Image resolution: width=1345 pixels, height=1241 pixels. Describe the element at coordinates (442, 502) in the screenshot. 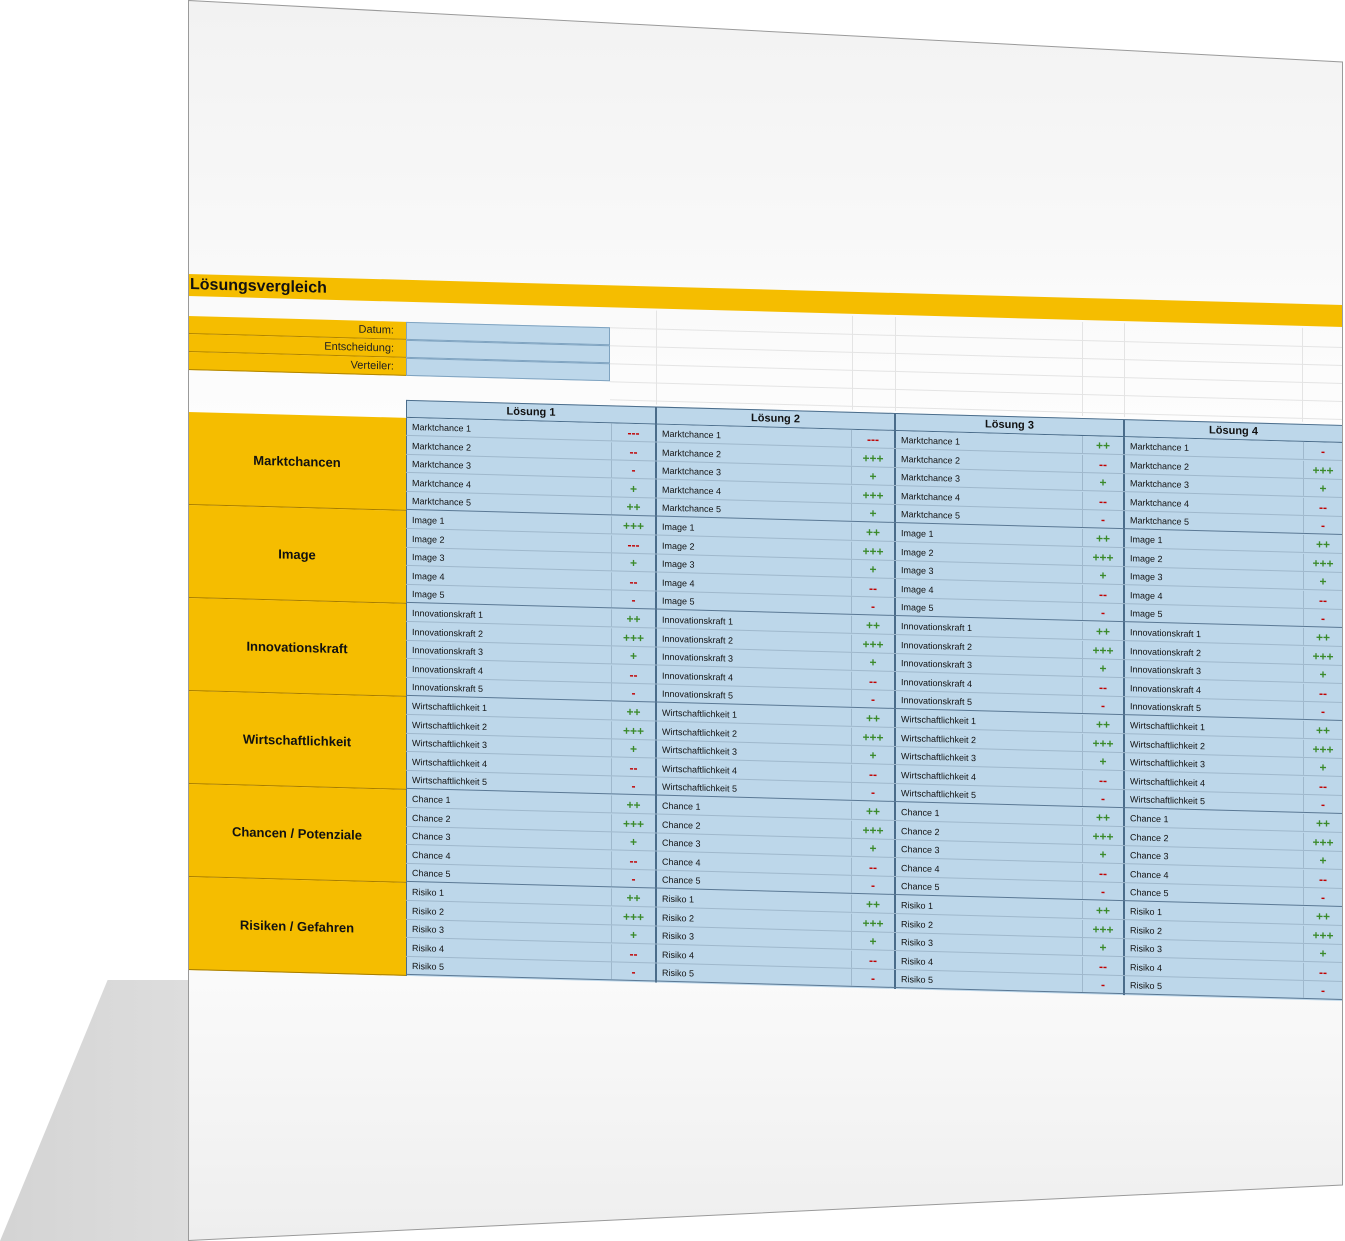

I see `criterion-label: Marktchance 5` at that location.